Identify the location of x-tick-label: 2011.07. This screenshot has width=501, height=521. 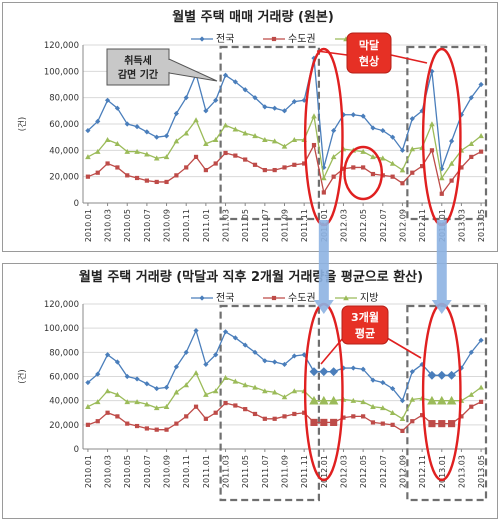
(265, 225).